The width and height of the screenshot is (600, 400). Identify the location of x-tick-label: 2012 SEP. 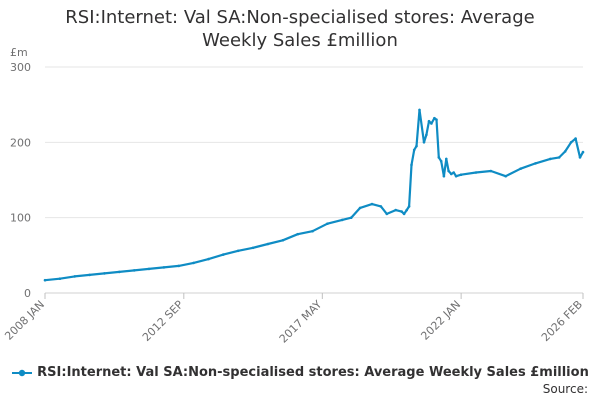
(163, 321).